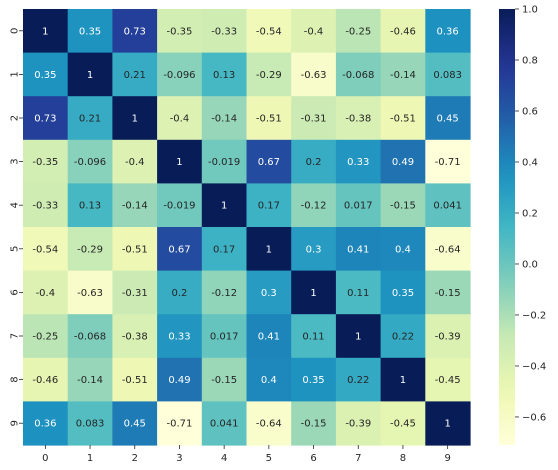 Image resolution: width=558 pixels, height=470 pixels. Describe the element at coordinates (45, 249) in the screenshot. I see `cell-value-label-5-0: -0.54` at that location.